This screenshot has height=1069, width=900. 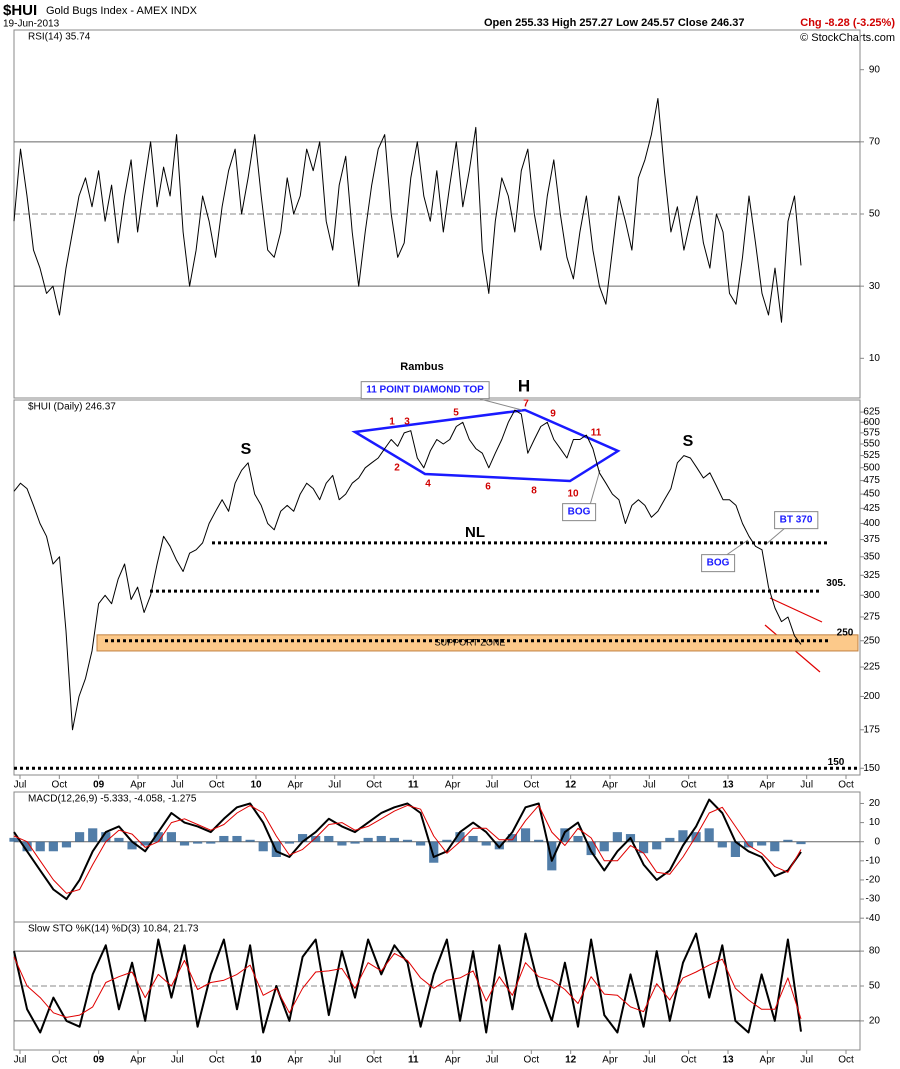 I want to click on annotation: BOG, so click(x=718, y=563).